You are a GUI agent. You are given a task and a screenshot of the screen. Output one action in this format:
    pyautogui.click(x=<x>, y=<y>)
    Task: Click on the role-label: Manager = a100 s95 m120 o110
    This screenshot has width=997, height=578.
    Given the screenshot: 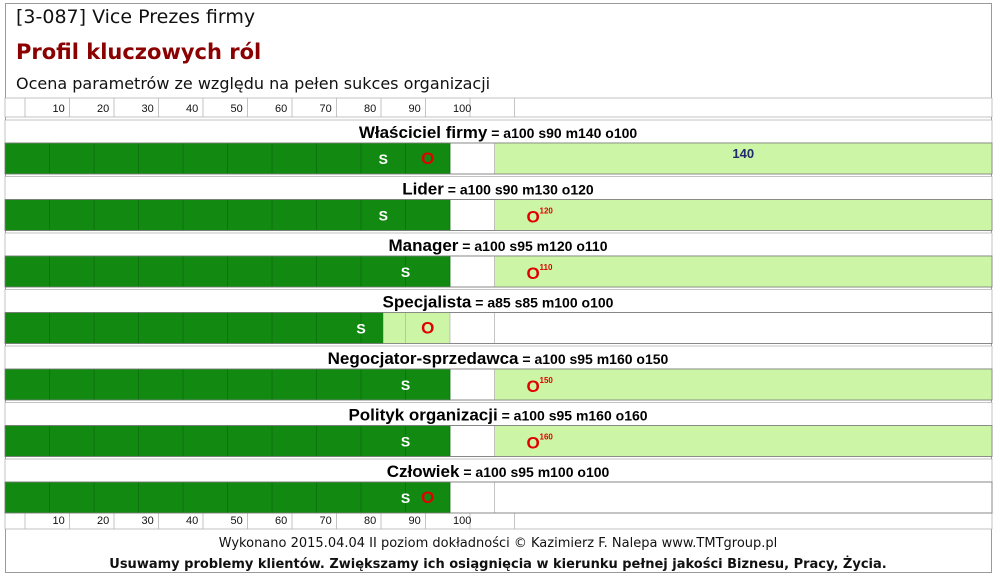 What is the action you would take?
    pyautogui.click(x=498, y=245)
    